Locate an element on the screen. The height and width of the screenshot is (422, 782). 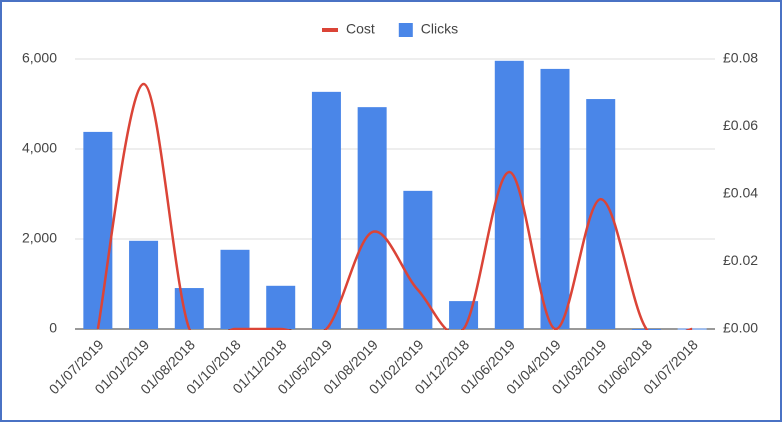
y-tick-label: 0 is located at coordinates (53, 328).